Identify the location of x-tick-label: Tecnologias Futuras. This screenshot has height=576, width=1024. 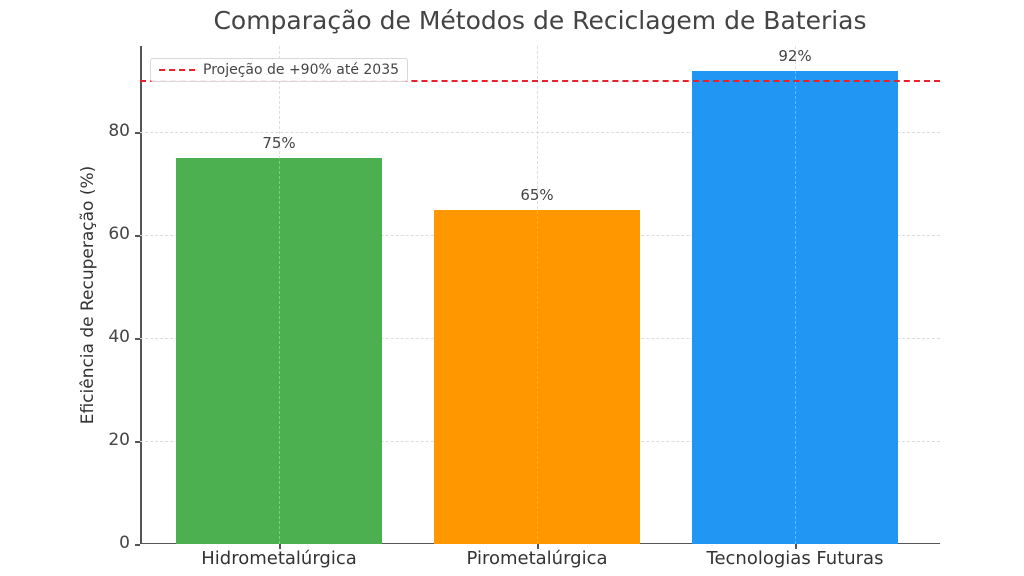
(795, 558).